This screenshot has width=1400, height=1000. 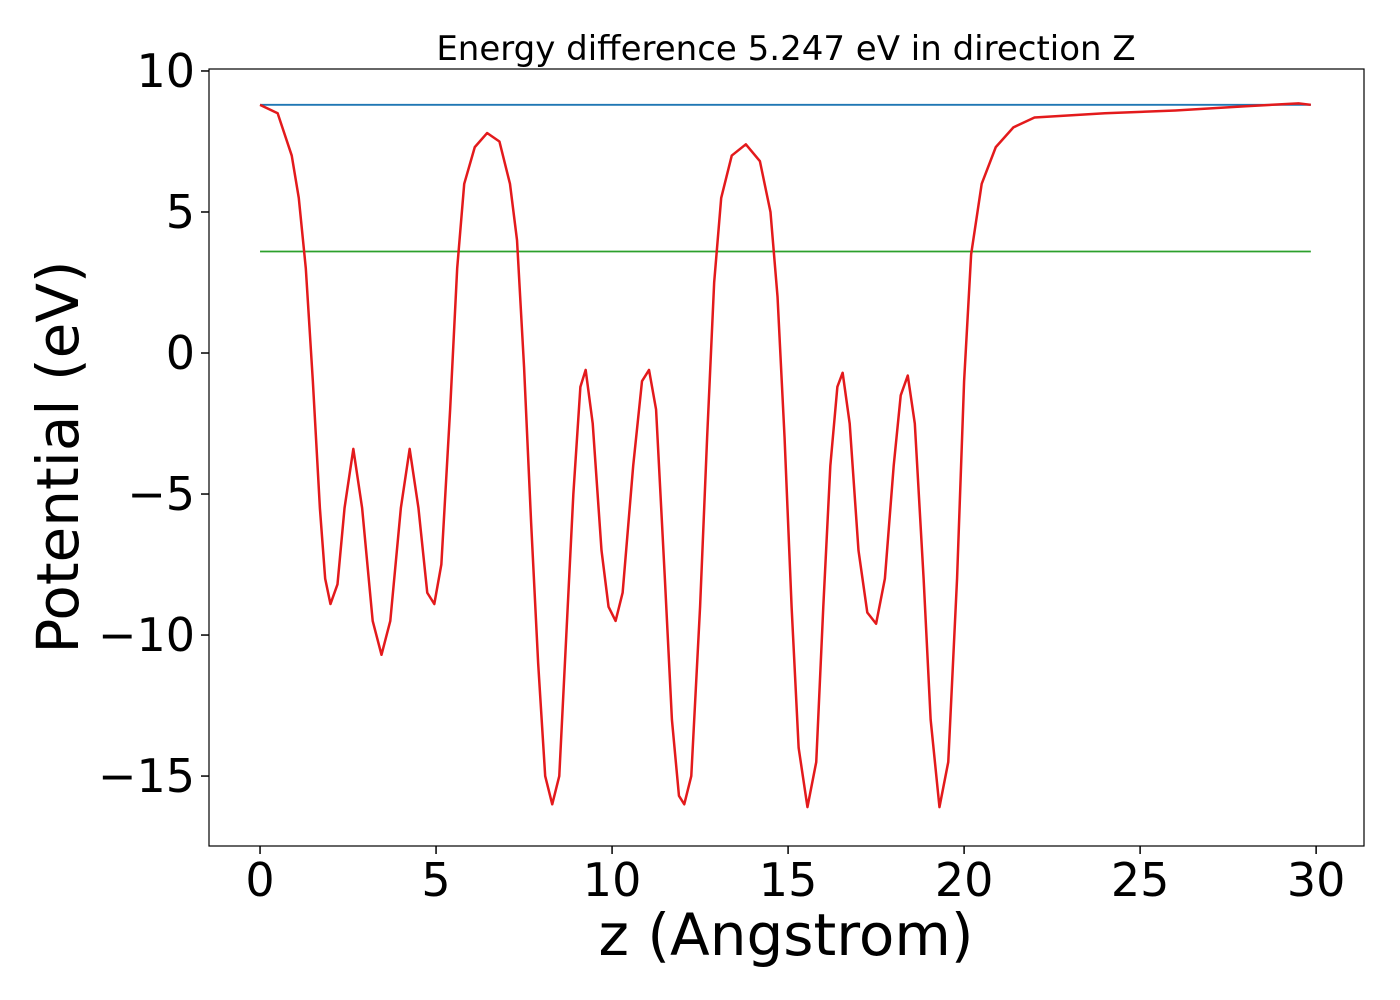 What do you see at coordinates (786, 935) in the screenshot?
I see `x-axis-label: z (Angstrom)` at bounding box center [786, 935].